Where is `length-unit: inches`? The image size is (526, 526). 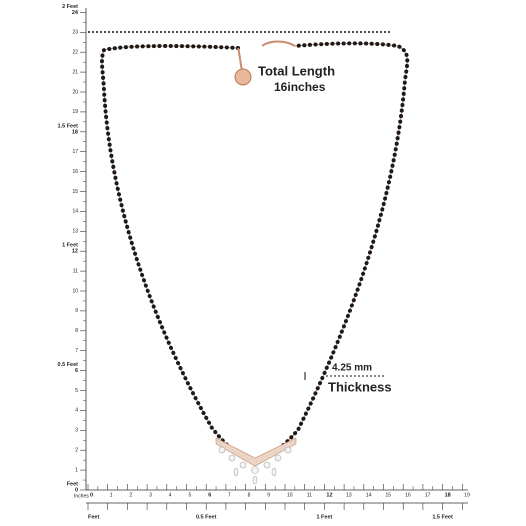
length-unit: inches is located at coordinates (306, 87).